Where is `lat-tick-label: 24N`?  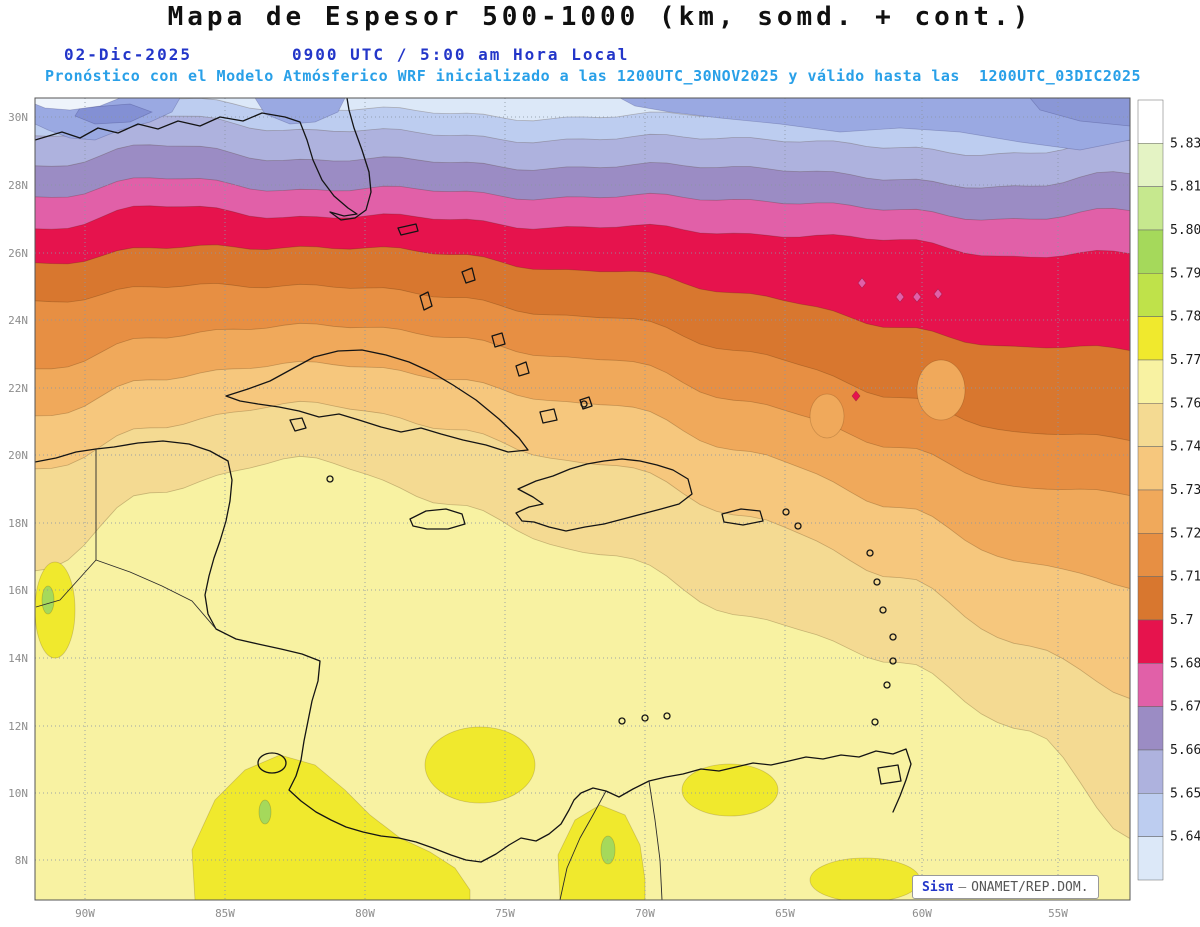
lat-tick-label: 24N is located at coordinates (18, 320).